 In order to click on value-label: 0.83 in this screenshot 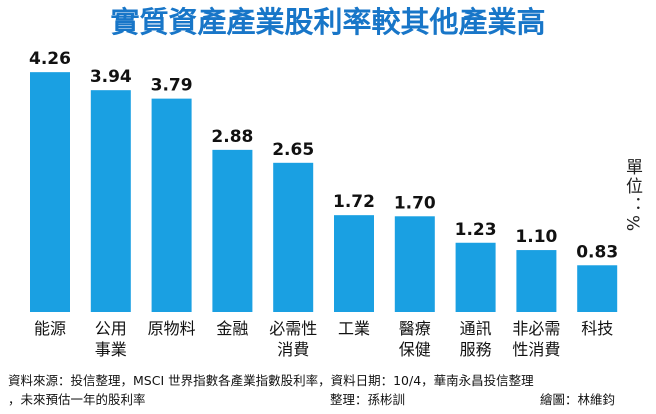, I will do `click(597, 252)`.